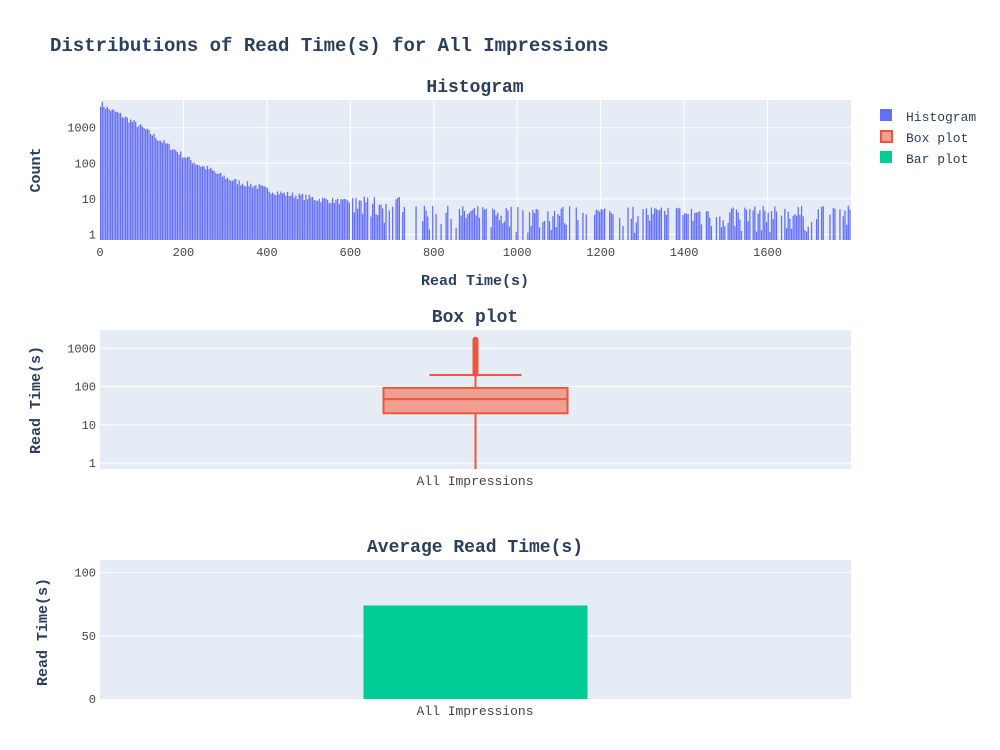  Describe the element at coordinates (85, 388) in the screenshot. I see `box-y-tick-label: 100` at that location.